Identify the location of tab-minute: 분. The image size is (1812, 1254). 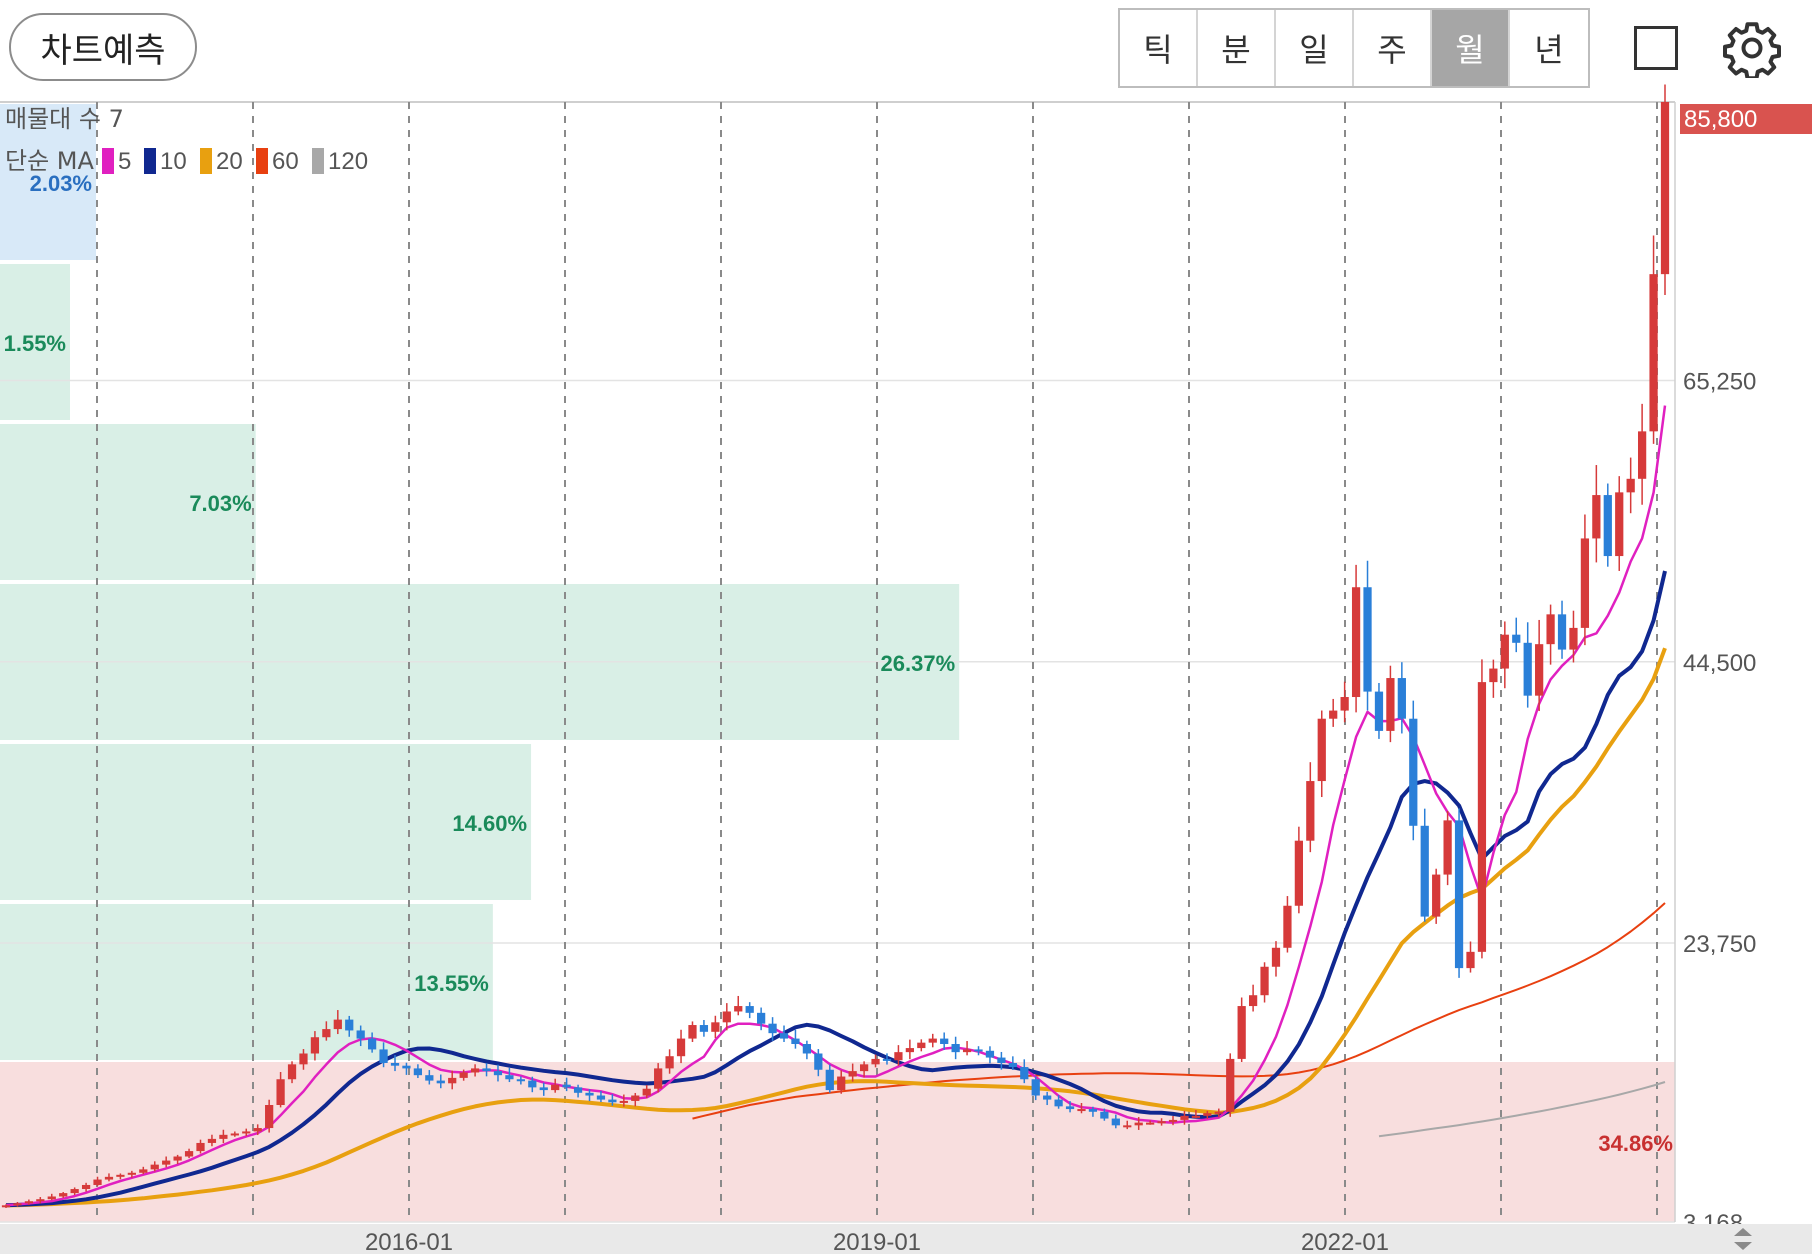
(1237, 48).